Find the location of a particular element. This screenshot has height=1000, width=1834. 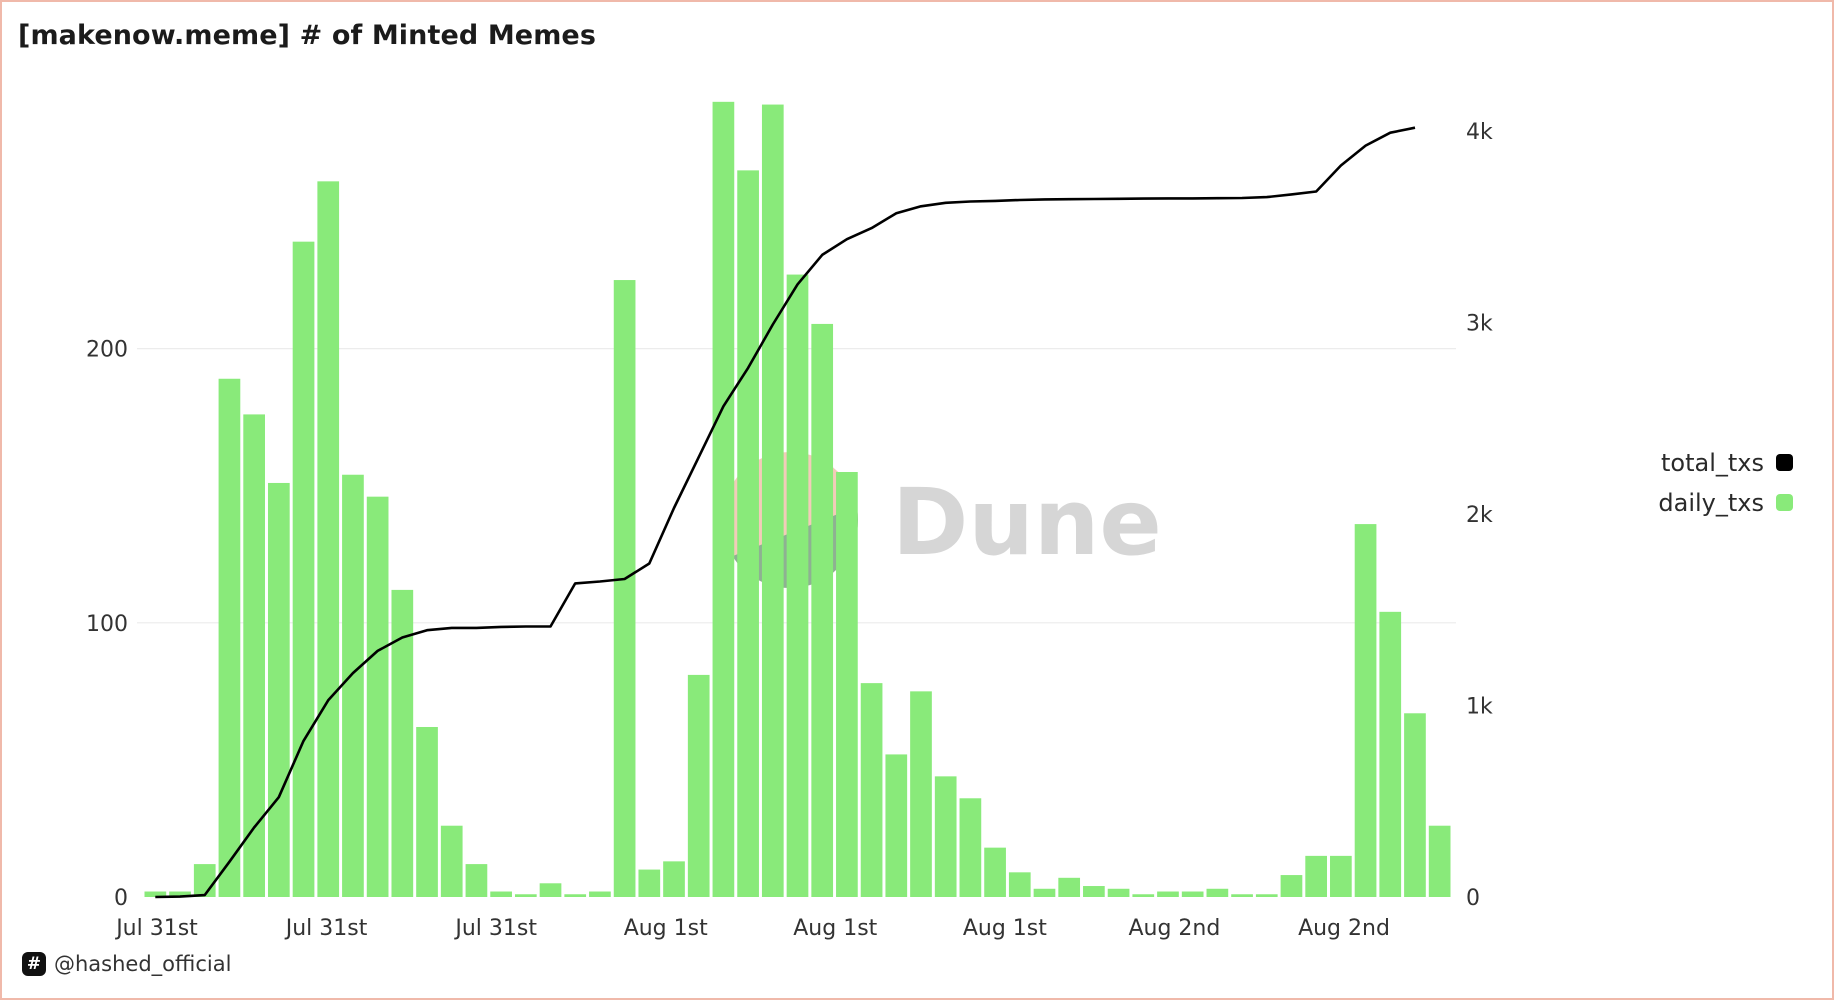

watermark-label: Dune is located at coordinates (1027, 522).